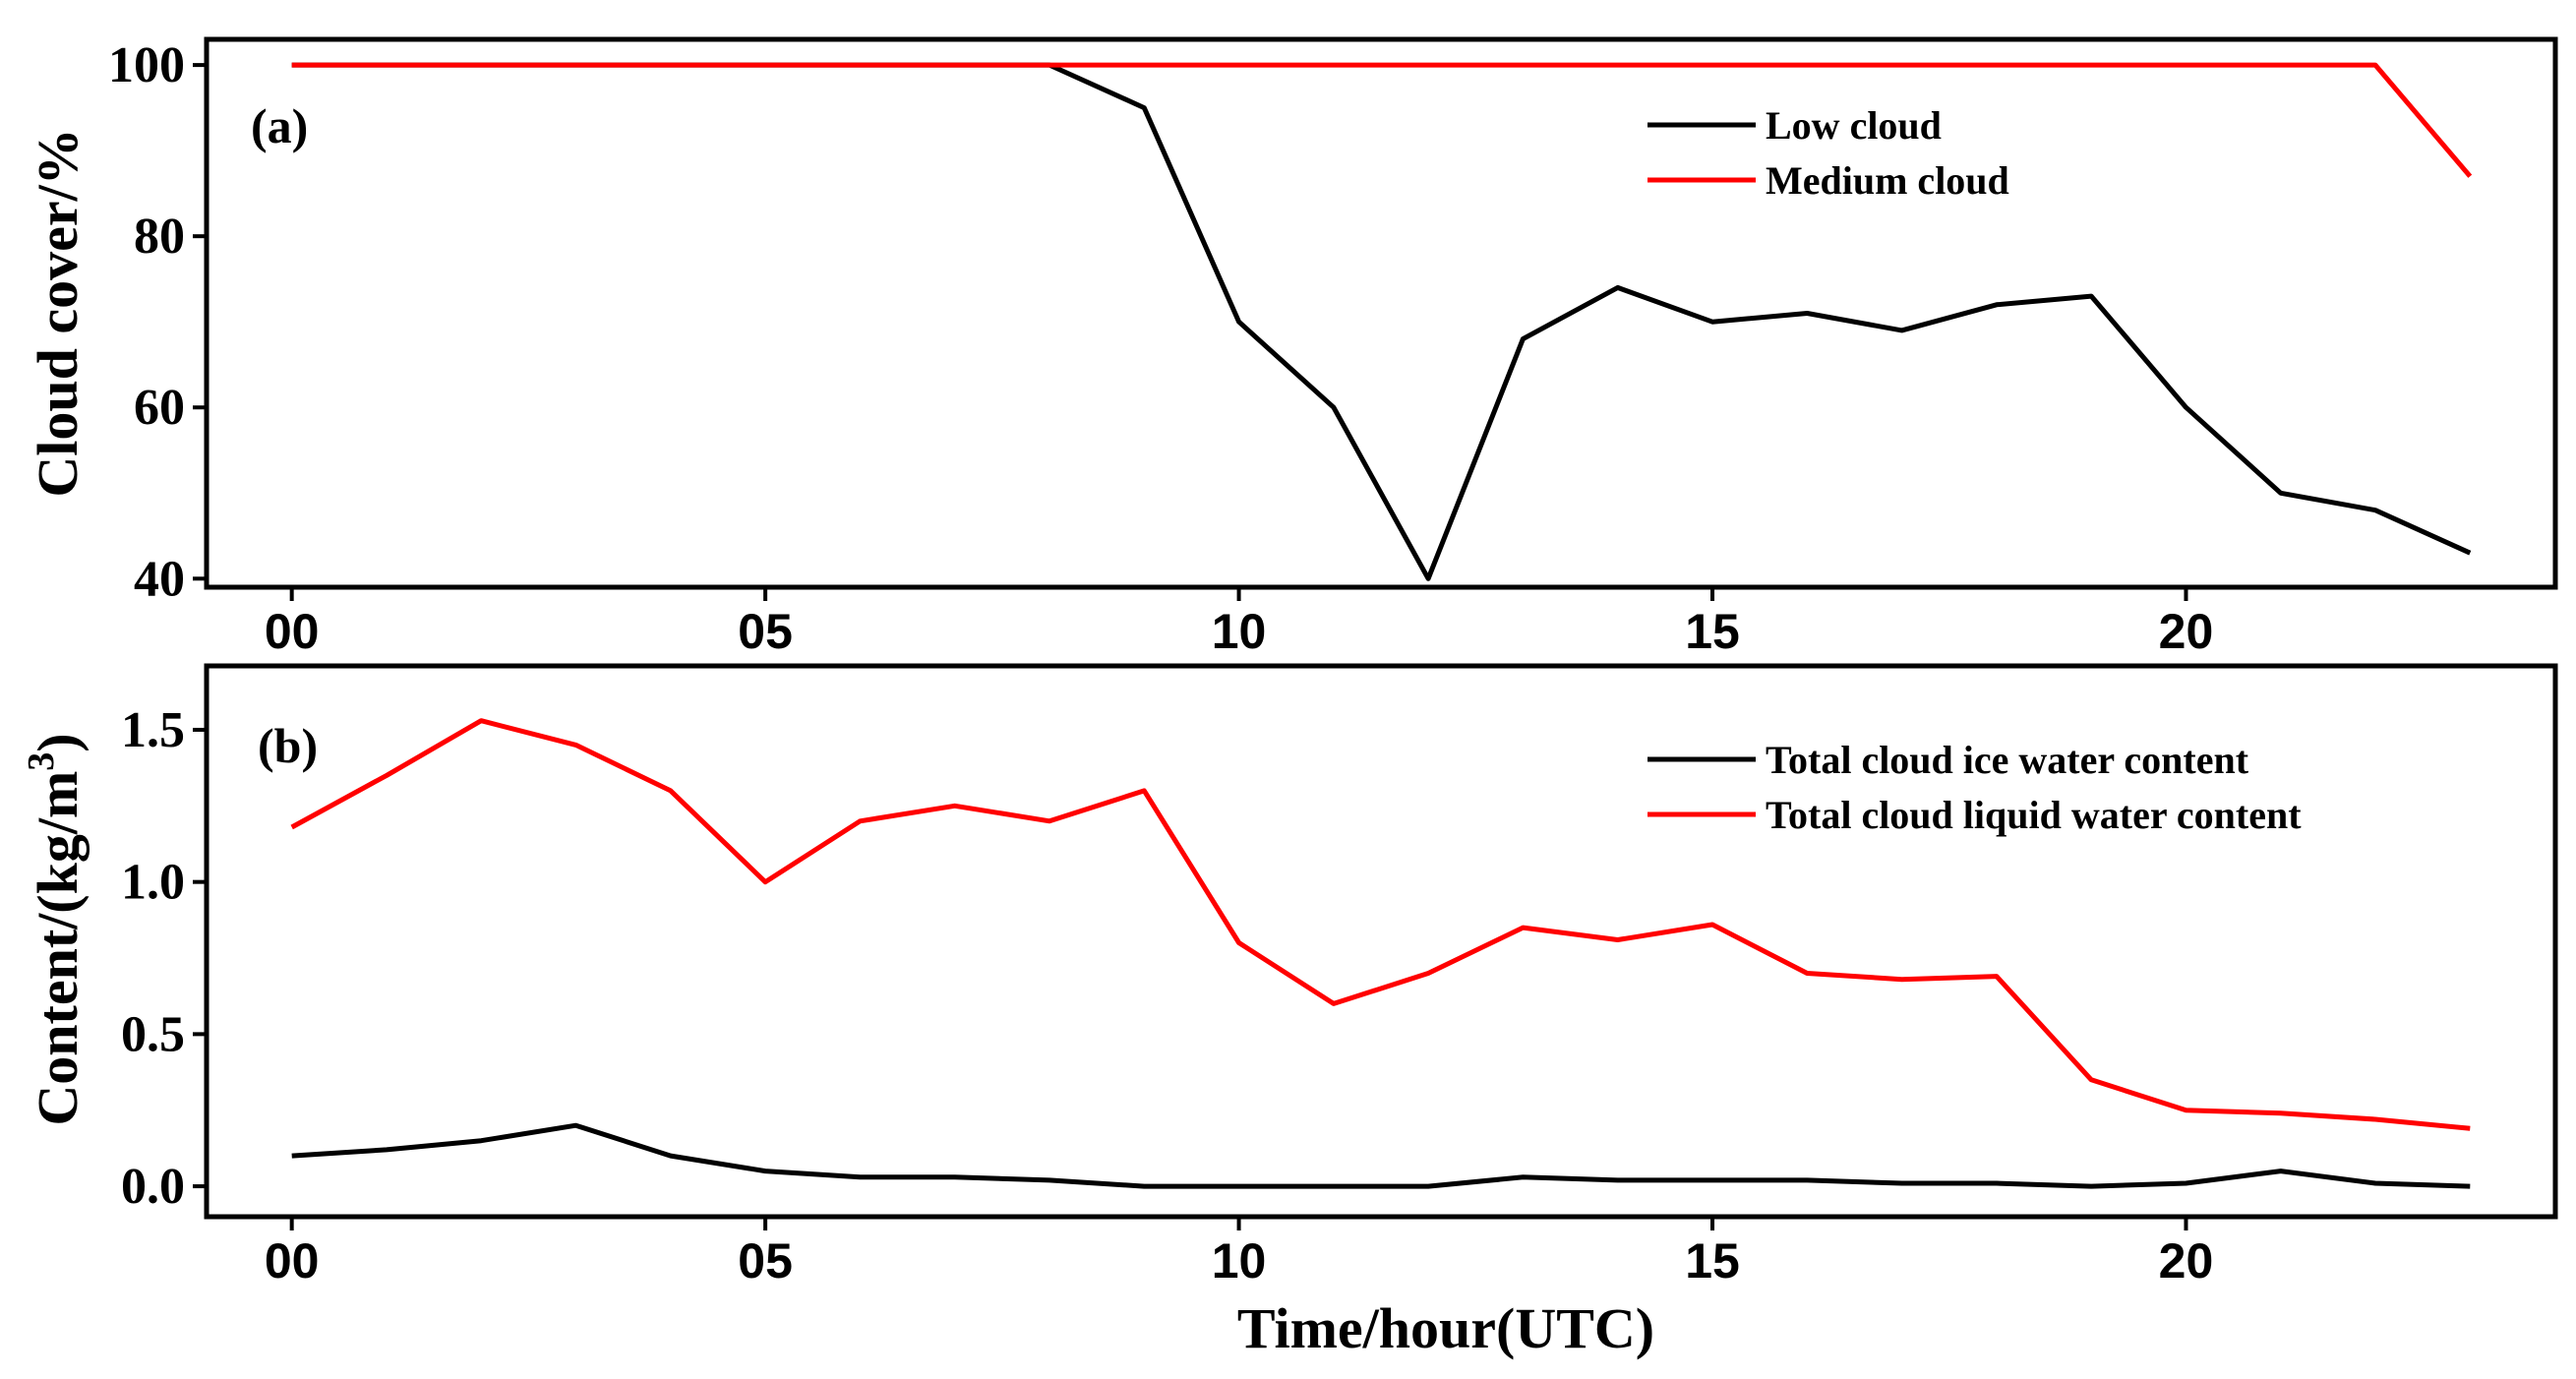 Image resolution: width=2576 pixels, height=1379 pixels. Describe the element at coordinates (765, 631) in the screenshot. I see `panel-a-xtick-label: 05` at that location.